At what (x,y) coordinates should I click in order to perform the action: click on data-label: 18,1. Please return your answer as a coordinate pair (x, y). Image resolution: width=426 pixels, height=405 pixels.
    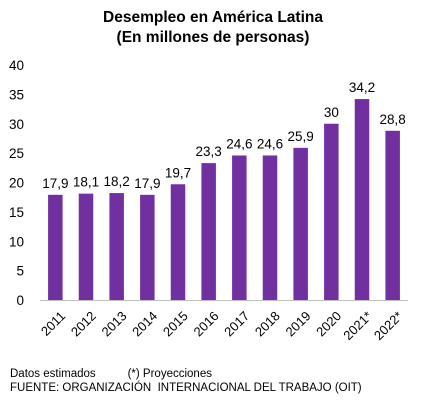
    Looking at the image, I should click on (86, 182).